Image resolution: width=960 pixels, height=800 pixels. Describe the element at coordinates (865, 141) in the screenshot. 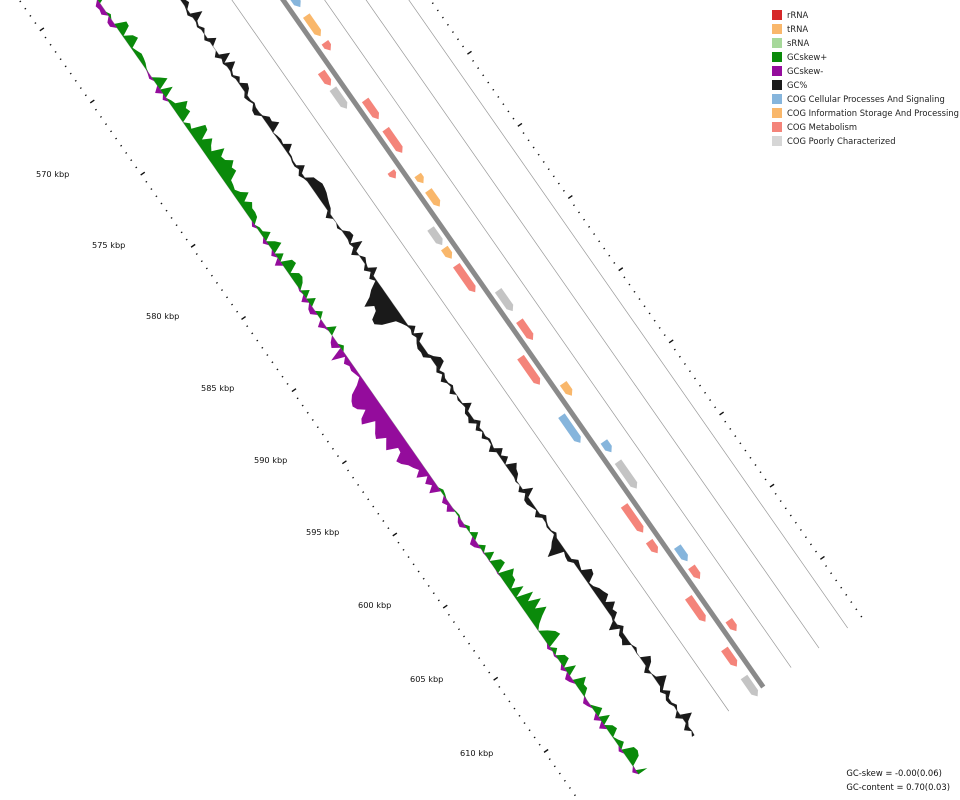

I see `legend-item-cog-poorly: COG Poorly Characterized` at that location.